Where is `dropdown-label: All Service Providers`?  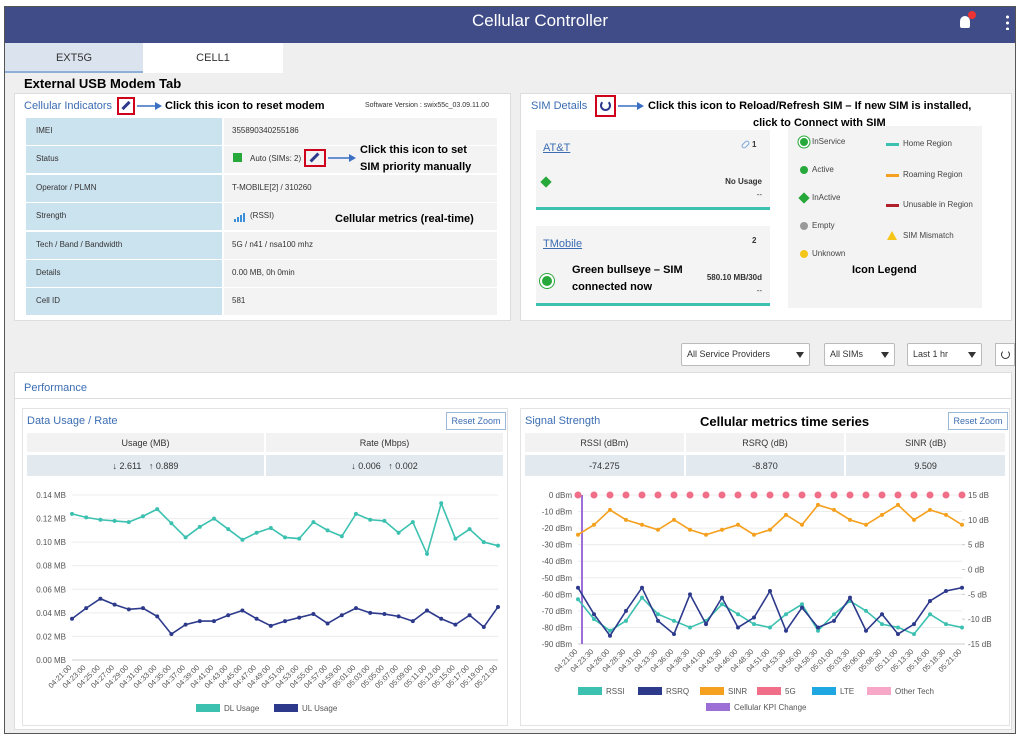
dropdown-label: All Service Providers is located at coordinates (728, 354).